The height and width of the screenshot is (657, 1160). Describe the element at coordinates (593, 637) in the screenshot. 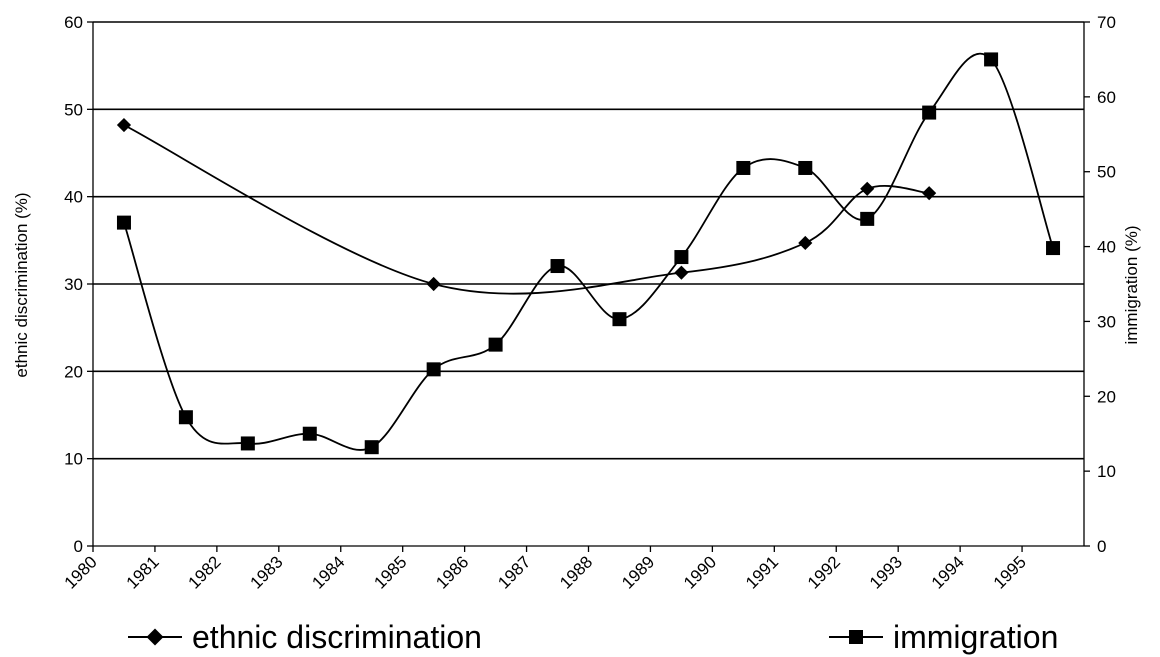

I see `legend: ethnic discrimination immigration` at that location.